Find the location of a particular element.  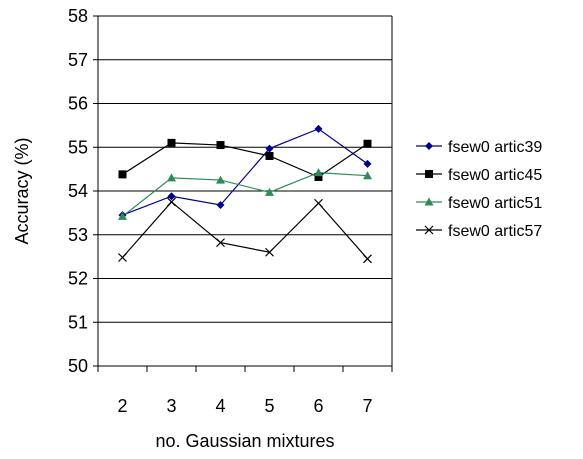

y-tick-label: 50 is located at coordinates (78, 366).